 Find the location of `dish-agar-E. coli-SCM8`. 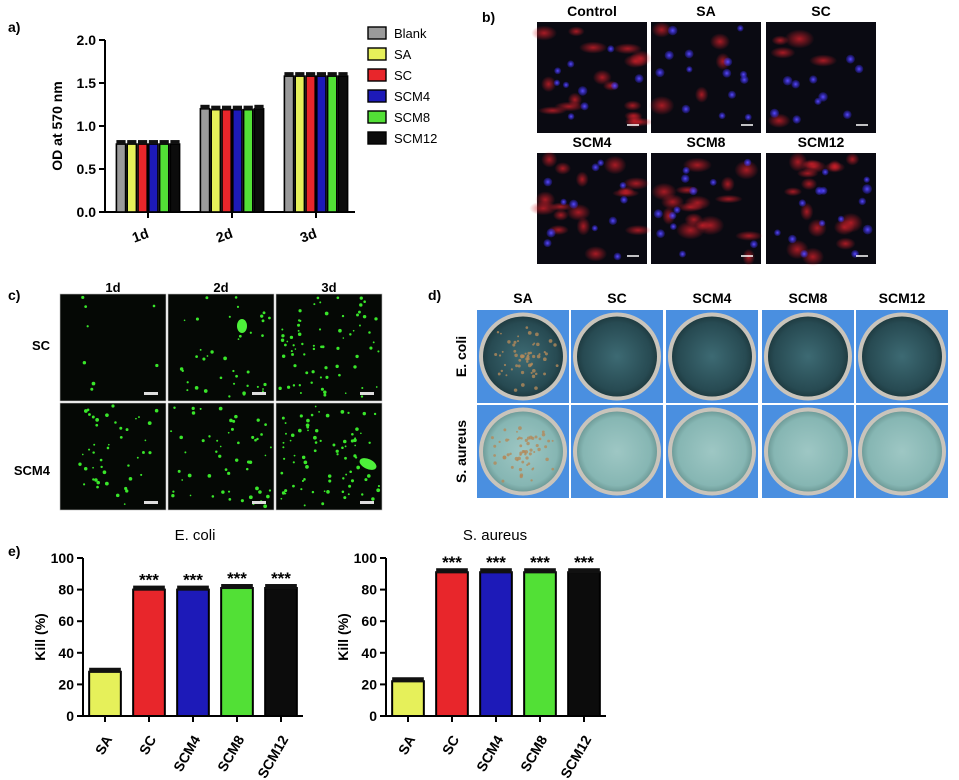

dish-agar-E. coli-SCM8 is located at coordinates (808, 356).